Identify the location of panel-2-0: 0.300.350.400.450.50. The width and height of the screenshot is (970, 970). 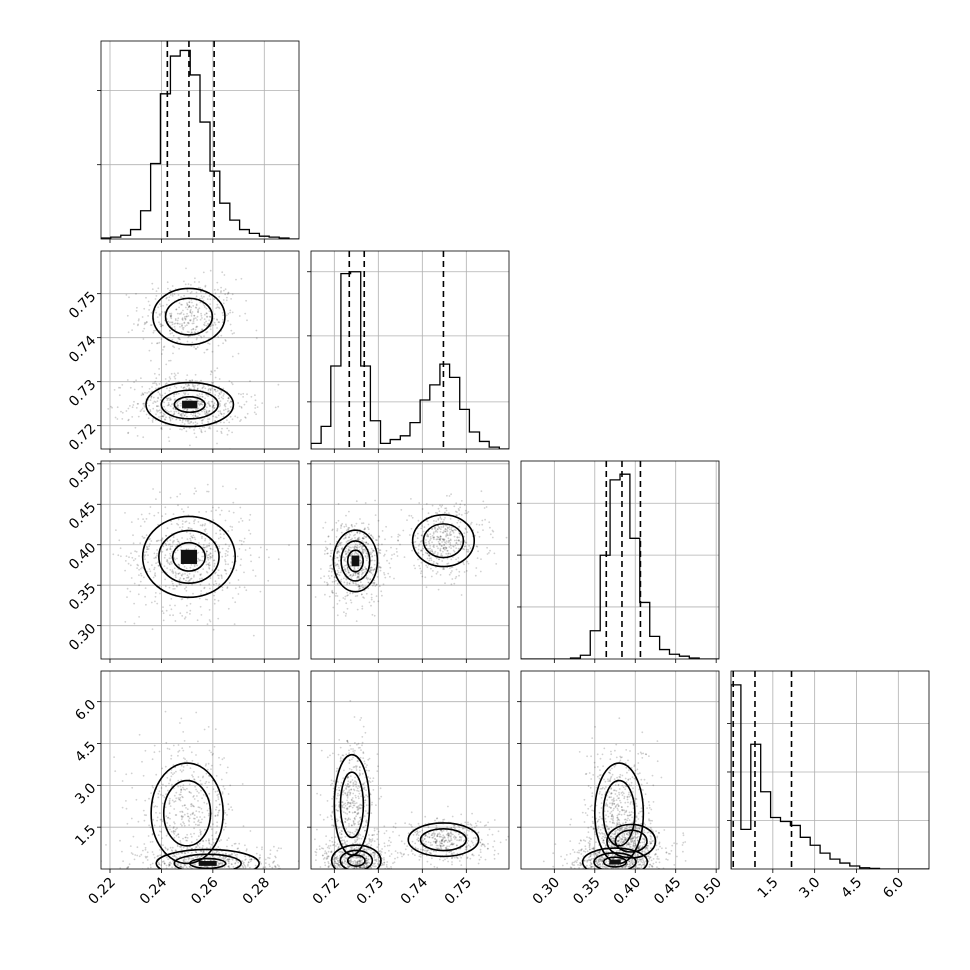
(183, 561).